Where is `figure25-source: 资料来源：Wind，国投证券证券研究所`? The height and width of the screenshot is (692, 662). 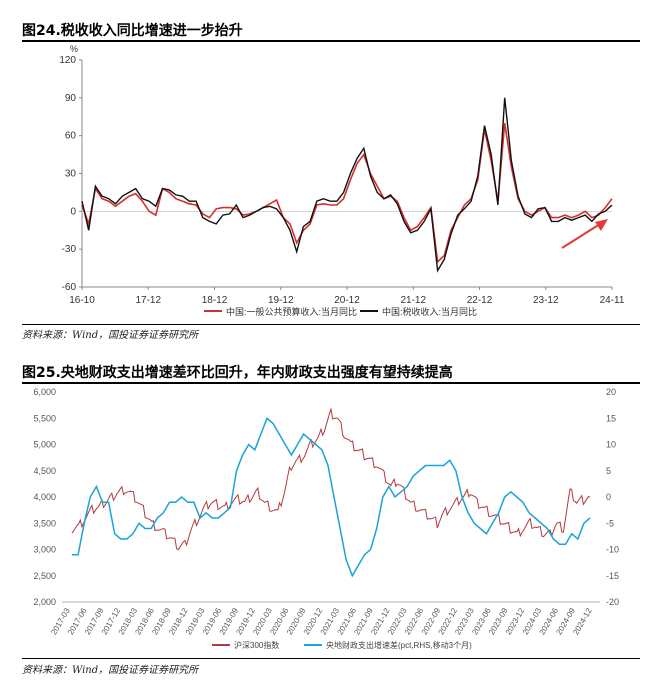
figure25-source: 资料来源：Wind，国投证券证券研究所 is located at coordinates (110, 670).